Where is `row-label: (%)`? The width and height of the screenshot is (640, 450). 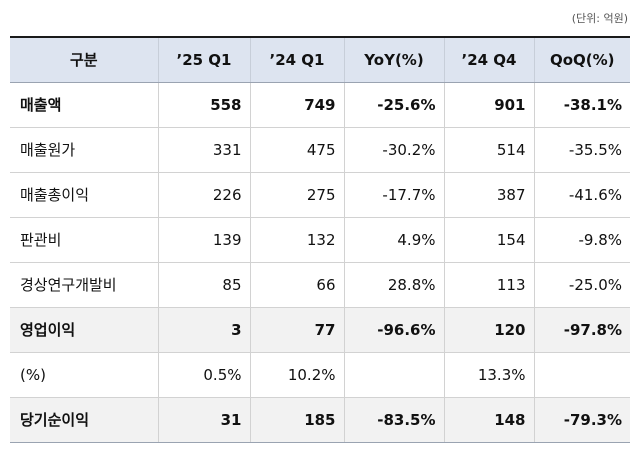 row-label: (%) is located at coordinates (84, 375).